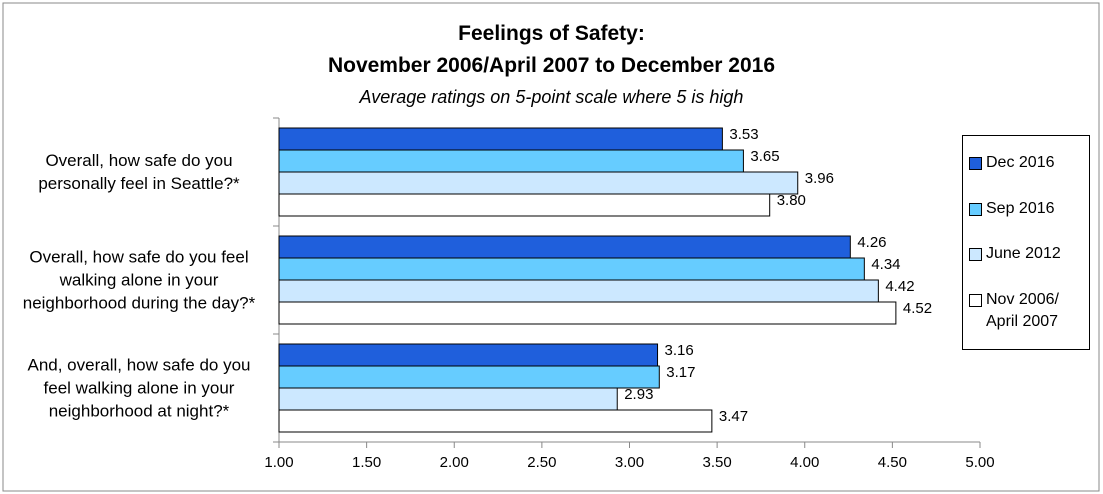  What do you see at coordinates (541, 462) in the screenshot?
I see `x-tick-label: 2.50` at bounding box center [541, 462].